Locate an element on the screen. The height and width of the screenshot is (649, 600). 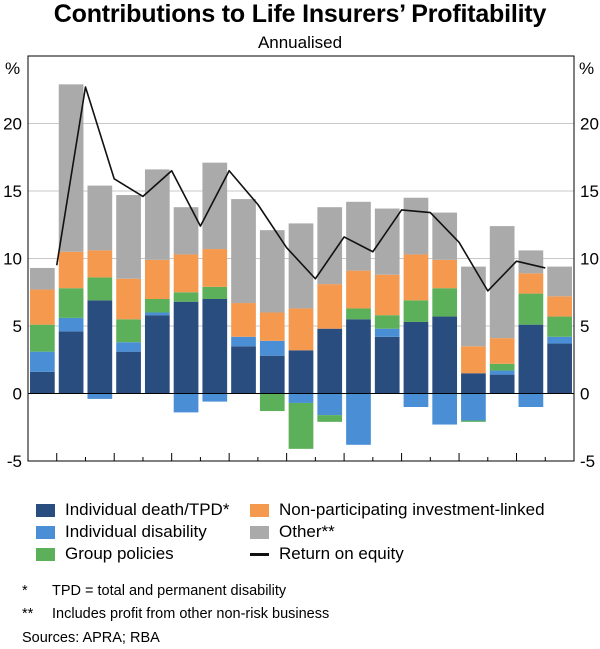
y-tick-label-left: 10 is located at coordinates (12, 259).